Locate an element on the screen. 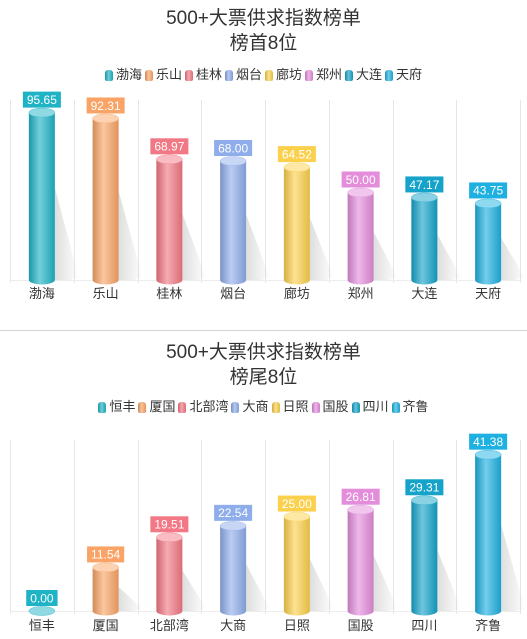  legend-item: 日照 is located at coordinates (290, 407).